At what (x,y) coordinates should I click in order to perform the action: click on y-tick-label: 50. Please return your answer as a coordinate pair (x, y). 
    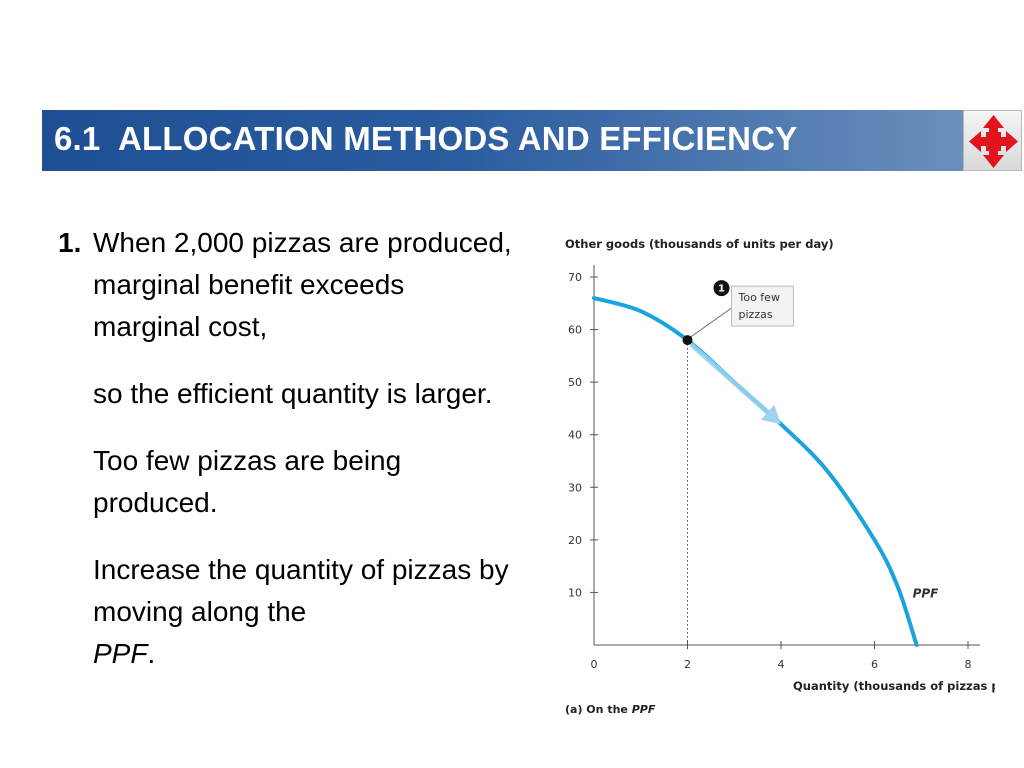
    Looking at the image, I should click on (575, 382).